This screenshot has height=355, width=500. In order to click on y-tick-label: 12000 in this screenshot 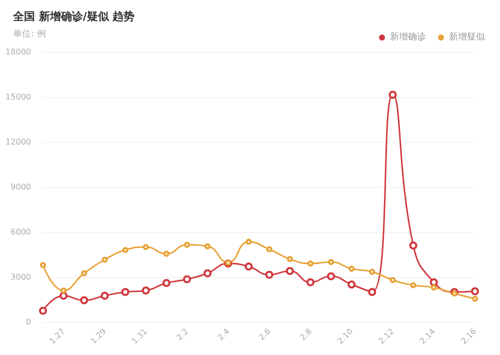, I will do `click(18, 142)`.